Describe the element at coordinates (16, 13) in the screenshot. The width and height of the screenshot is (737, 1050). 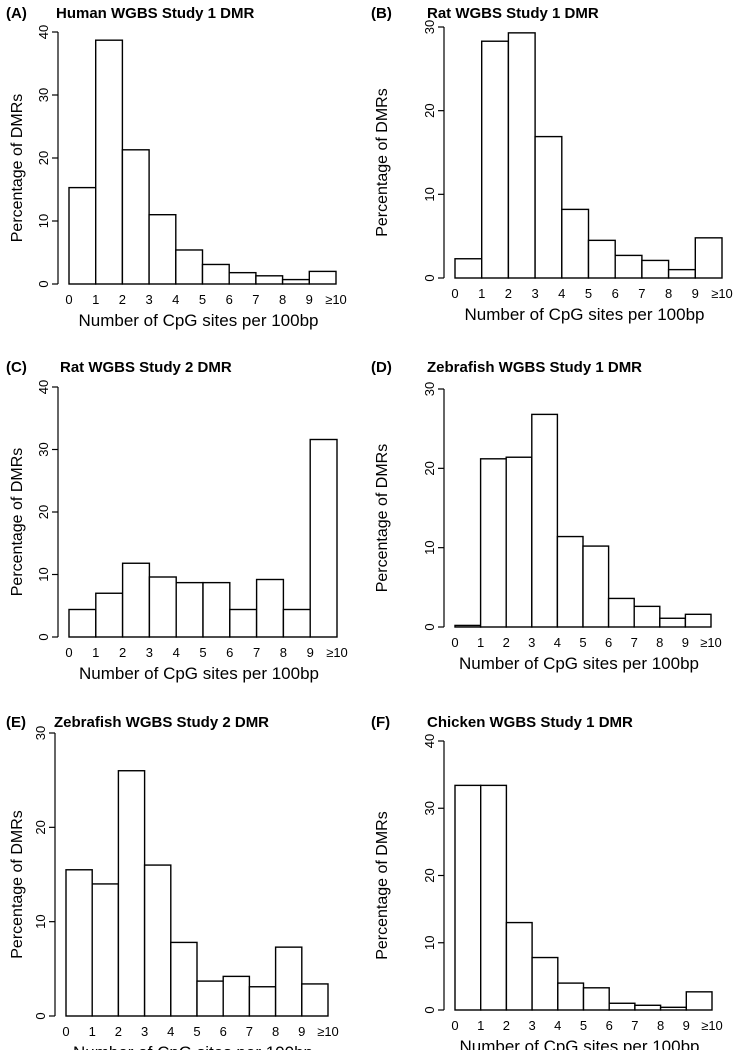
I see `panel-label: (A)` at that location.